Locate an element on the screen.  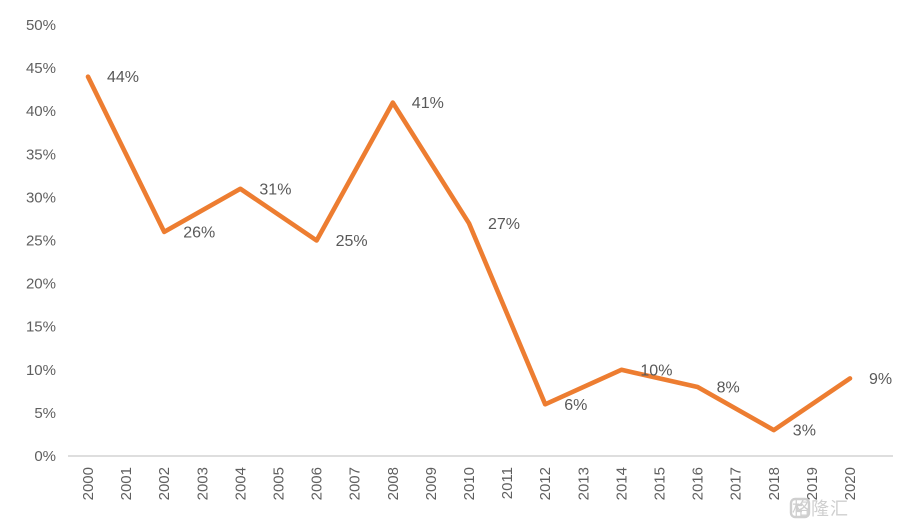
x-tick-label: 2003 is located at coordinates (202, 483).